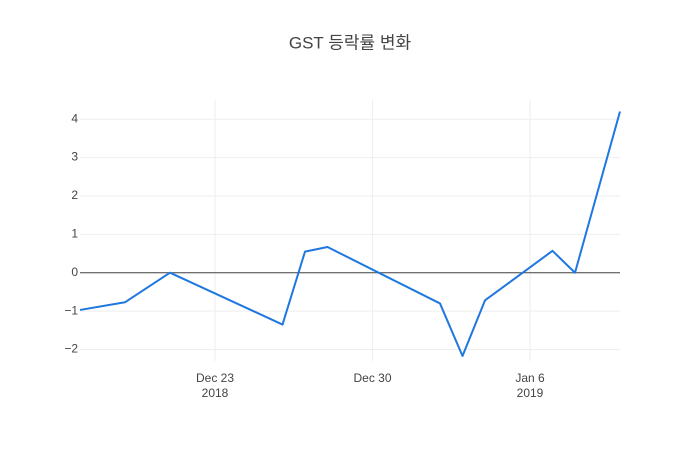  I want to click on y-tick-label: 4, so click(74, 118).